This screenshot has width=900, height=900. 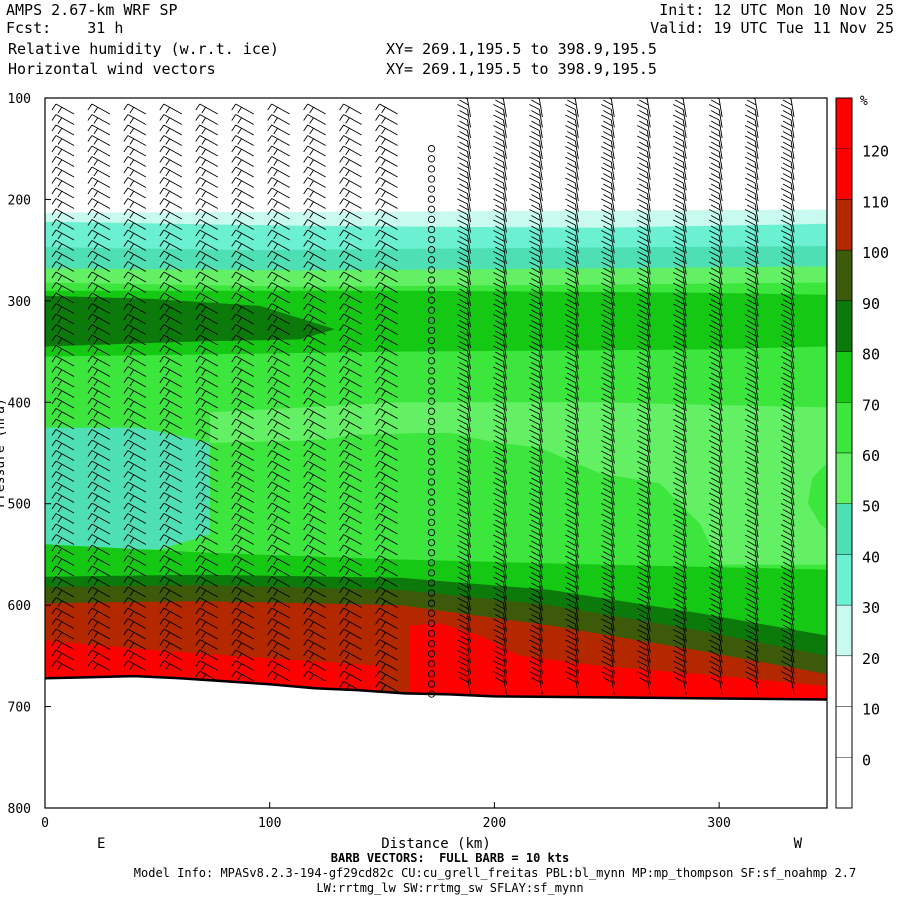 I want to click on colorbar-tick-label: 10, so click(x=871, y=710).